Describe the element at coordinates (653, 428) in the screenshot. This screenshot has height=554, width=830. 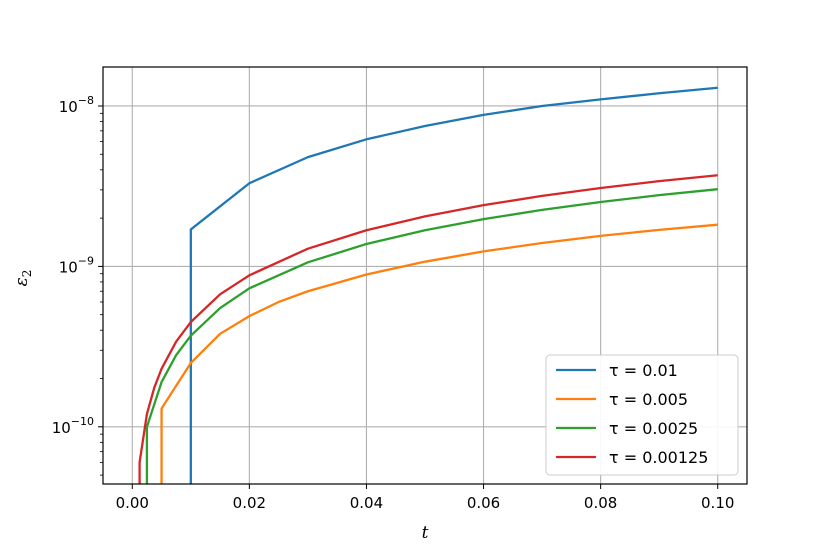
I see `legend-label-3: τ = 0.0025` at that location.